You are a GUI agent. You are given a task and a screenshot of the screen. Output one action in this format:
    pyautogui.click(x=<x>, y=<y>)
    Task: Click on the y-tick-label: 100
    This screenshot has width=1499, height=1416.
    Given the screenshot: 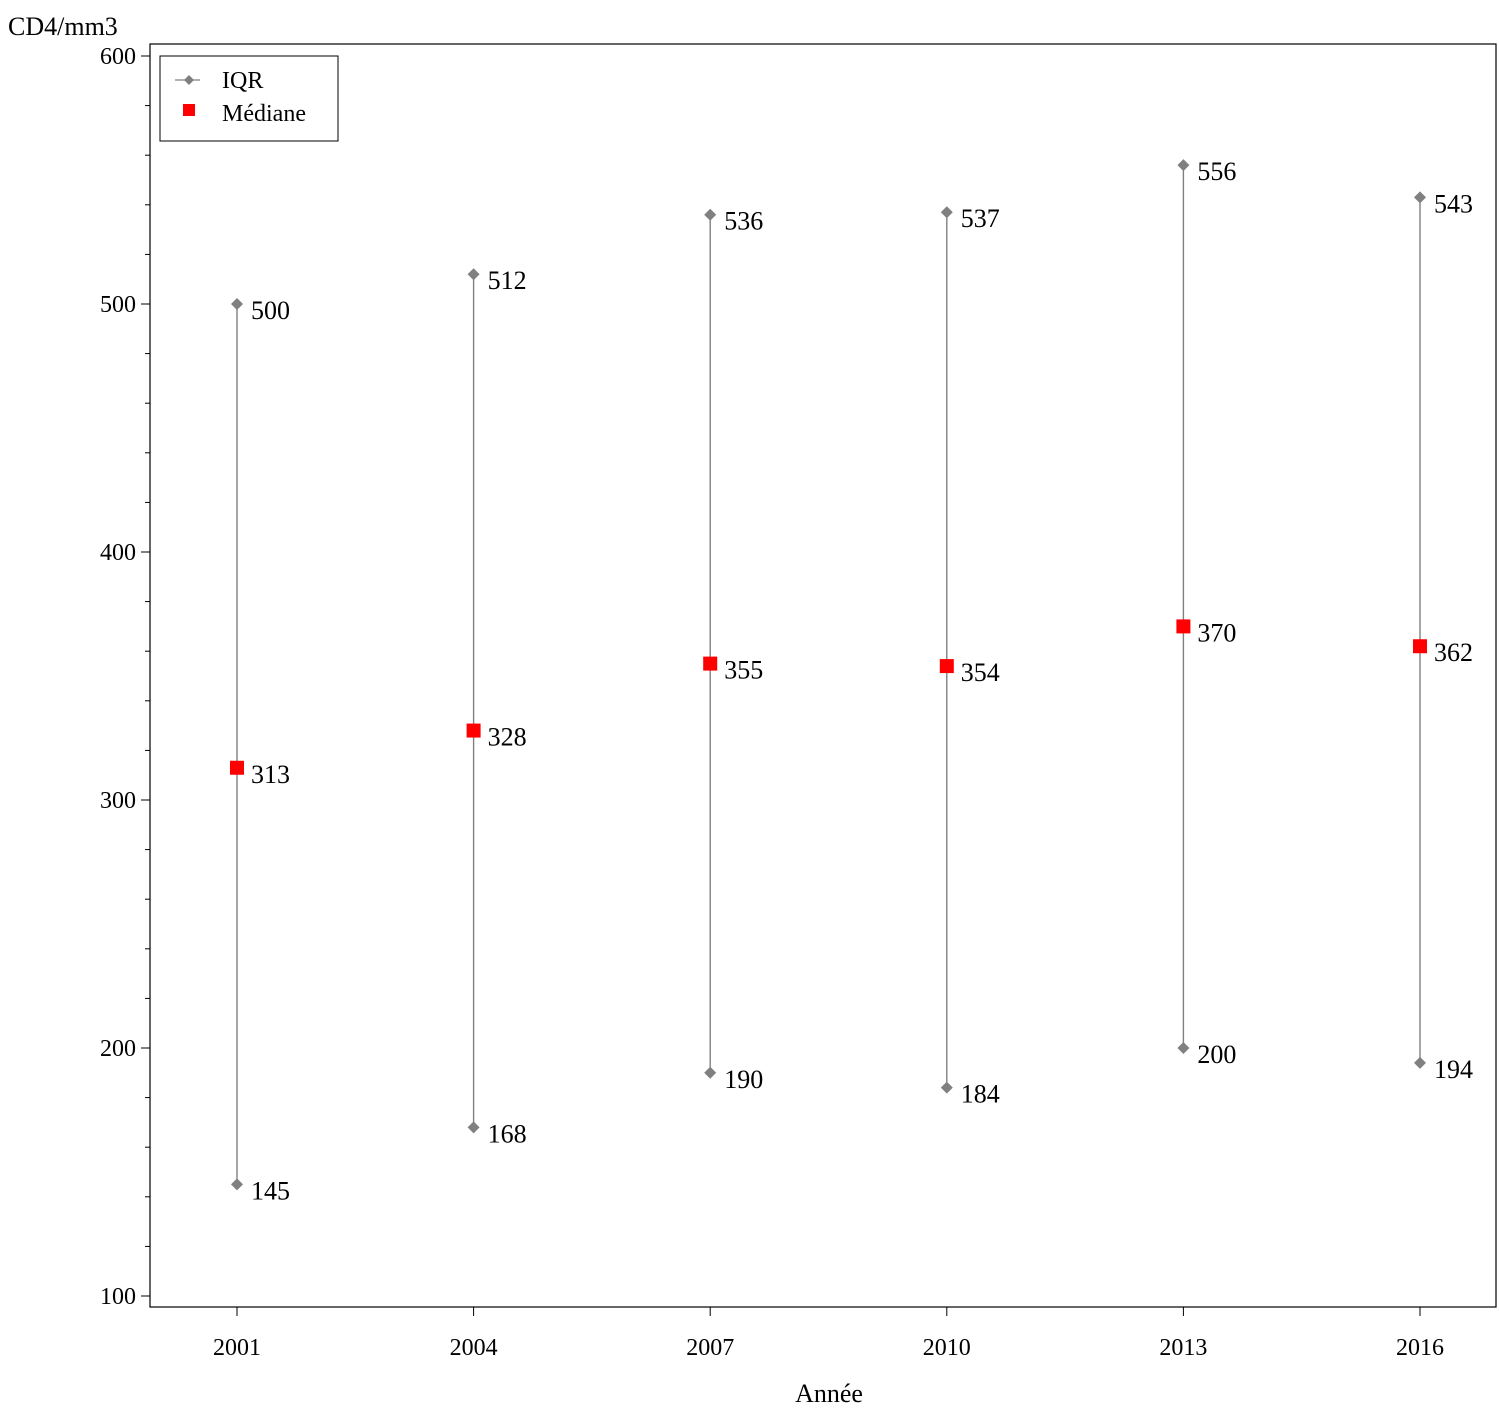 What is the action you would take?
    pyautogui.click(x=118, y=1297)
    